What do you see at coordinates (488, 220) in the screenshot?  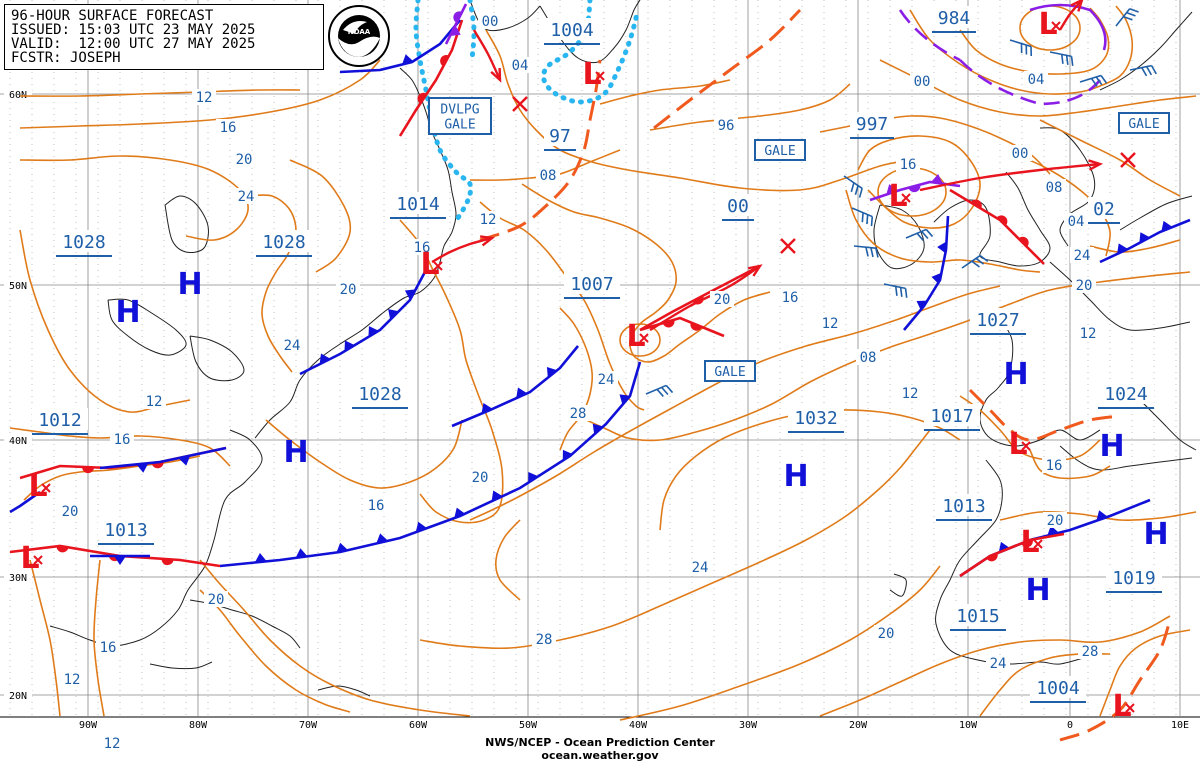 I see `isobar-label: 12` at bounding box center [488, 220].